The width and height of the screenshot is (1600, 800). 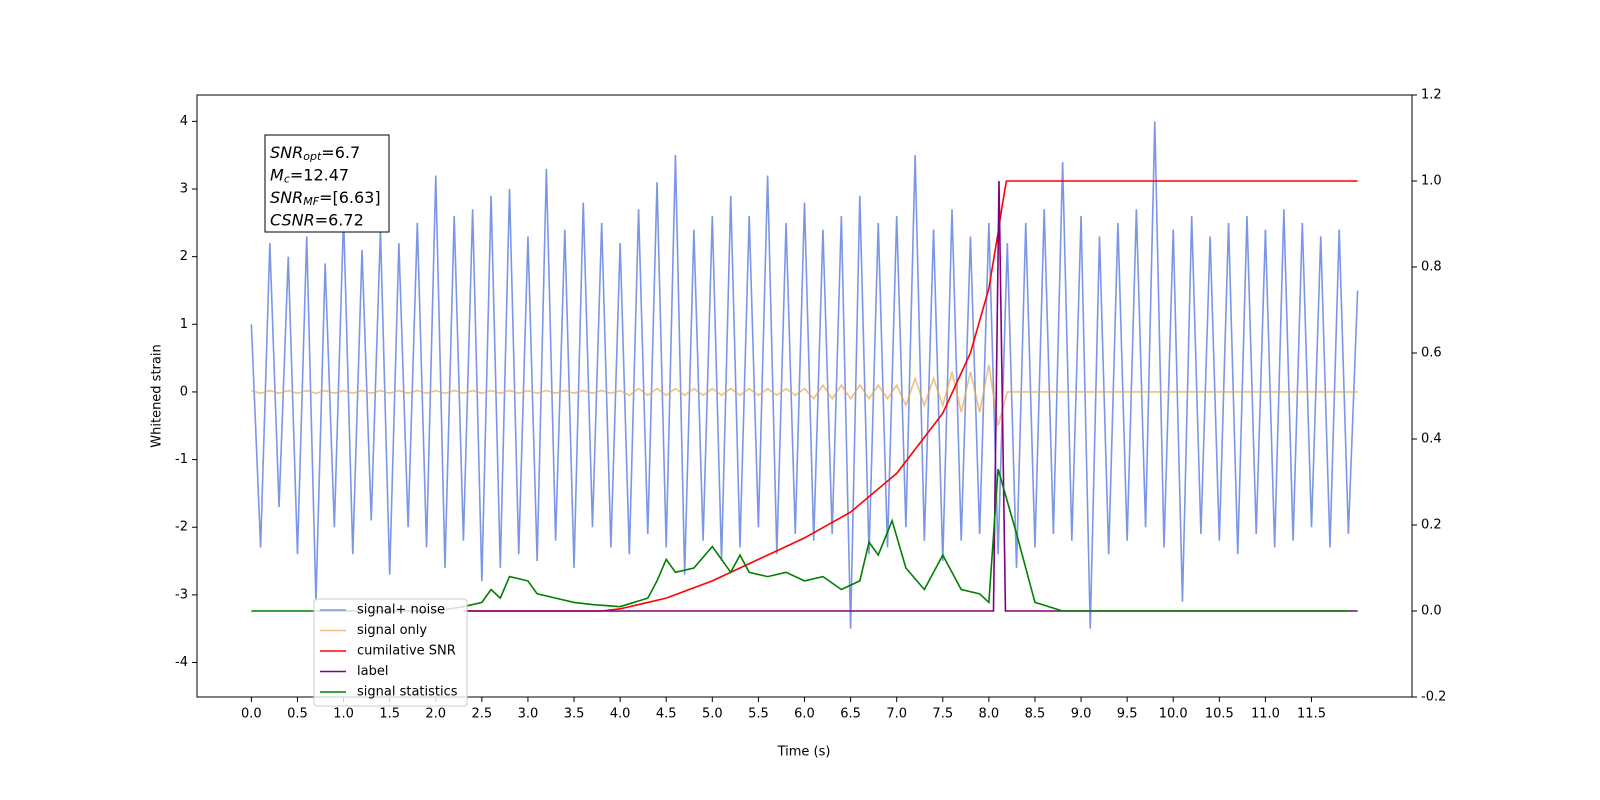 What do you see at coordinates (184, 256) in the screenshot?
I see `y-tick-label: 2` at bounding box center [184, 256].